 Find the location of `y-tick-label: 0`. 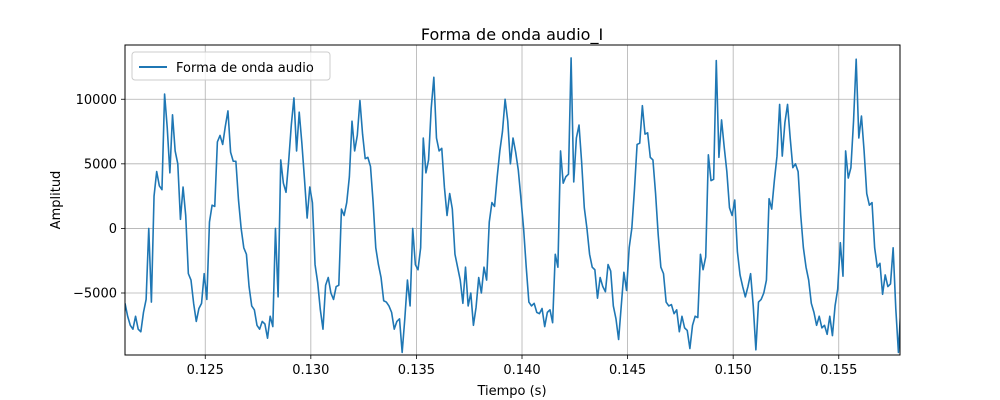

y-tick-label: 0 is located at coordinates (113, 229).